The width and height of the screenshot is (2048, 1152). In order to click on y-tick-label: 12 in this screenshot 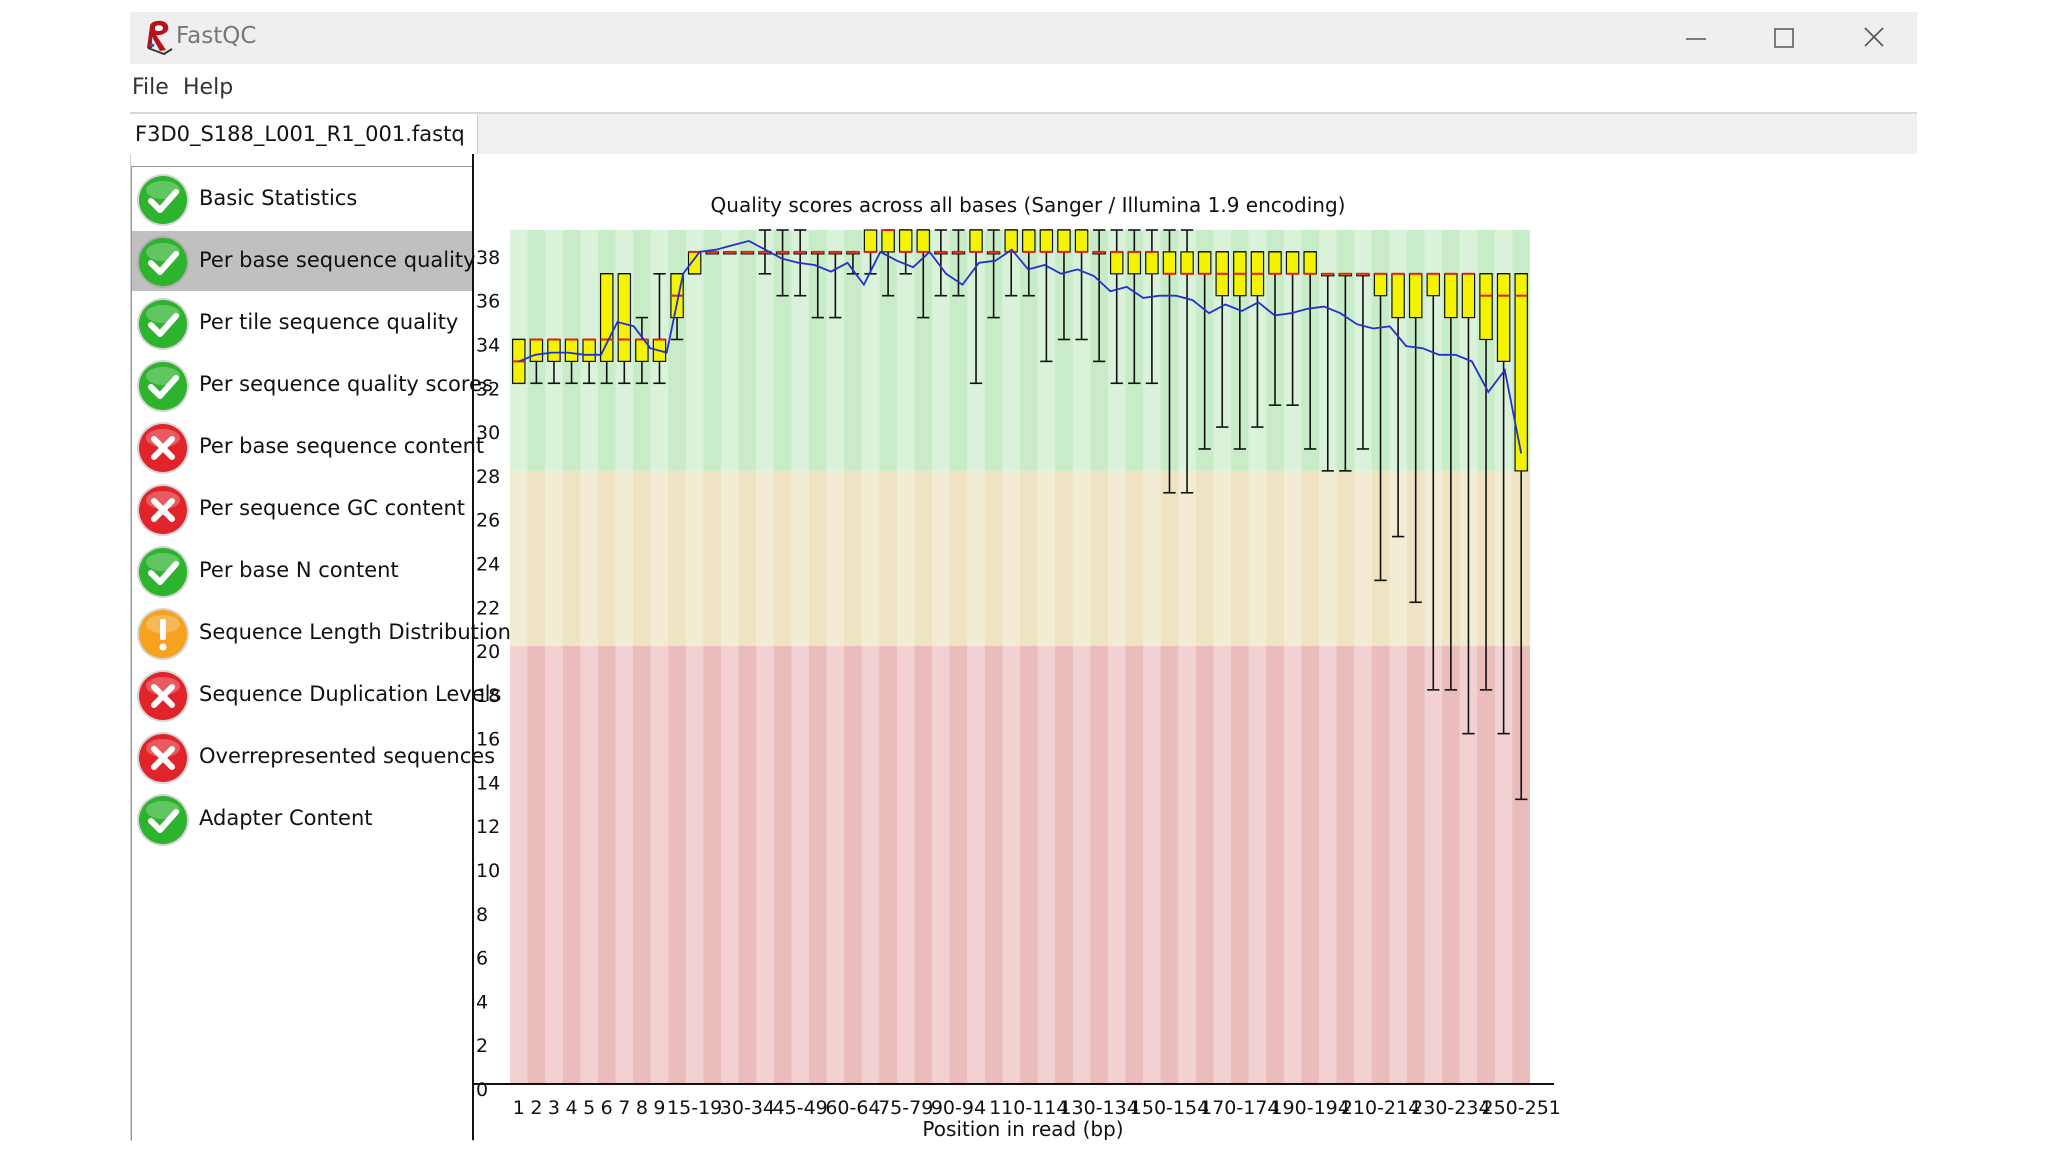, I will do `click(488, 827)`.